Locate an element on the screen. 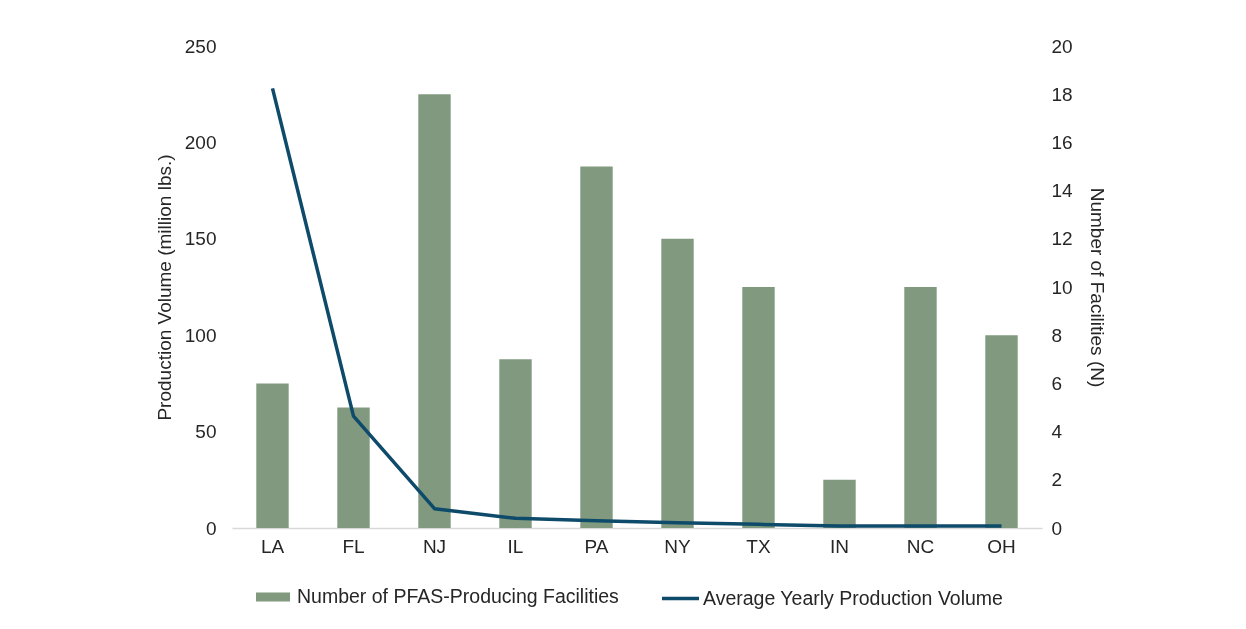 Image resolution: width=1246 pixels, height=629 pixels. x-tick-label: PA is located at coordinates (596, 546).